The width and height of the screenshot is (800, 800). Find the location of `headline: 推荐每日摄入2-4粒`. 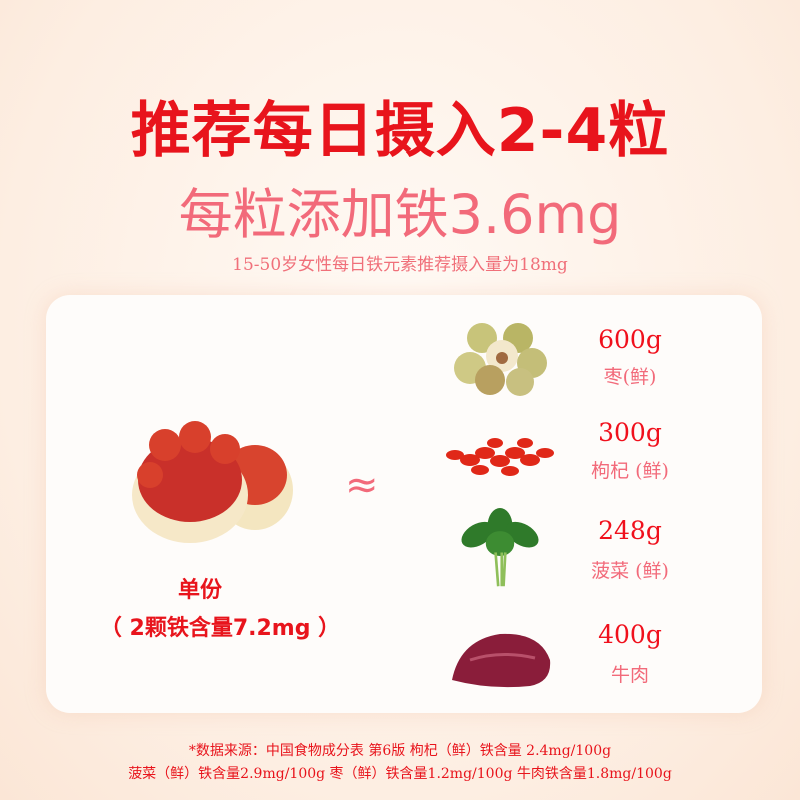

headline: 推荐每日摄入2-4粒 is located at coordinates (400, 131).